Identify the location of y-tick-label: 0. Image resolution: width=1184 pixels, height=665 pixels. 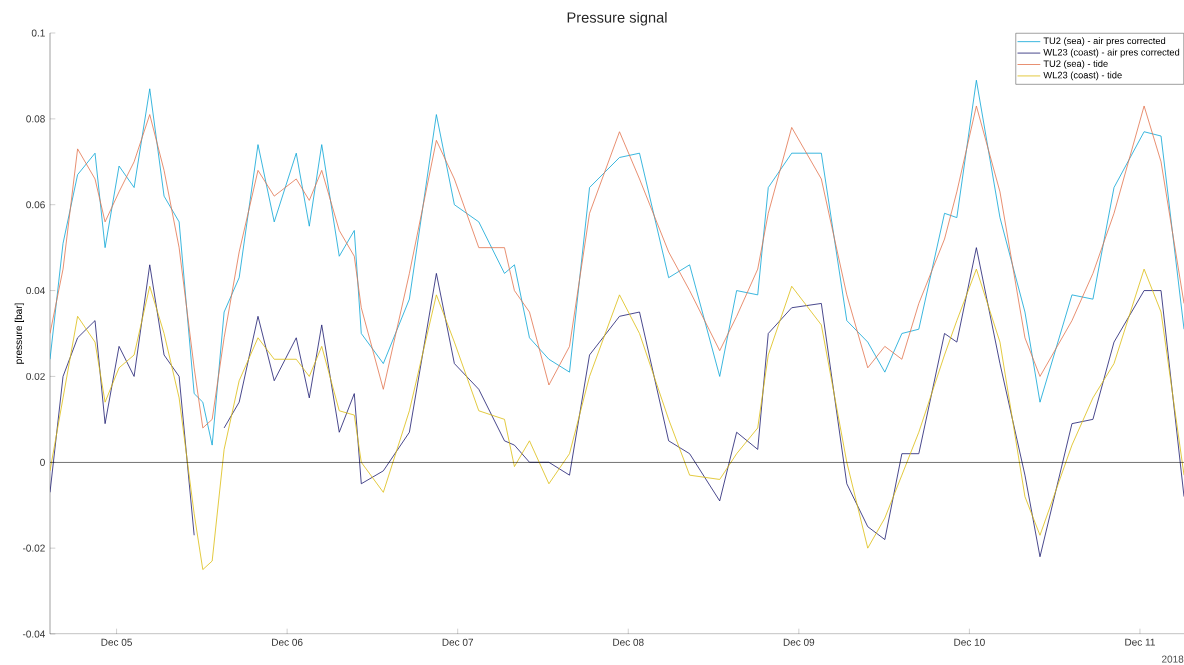
(42, 462).